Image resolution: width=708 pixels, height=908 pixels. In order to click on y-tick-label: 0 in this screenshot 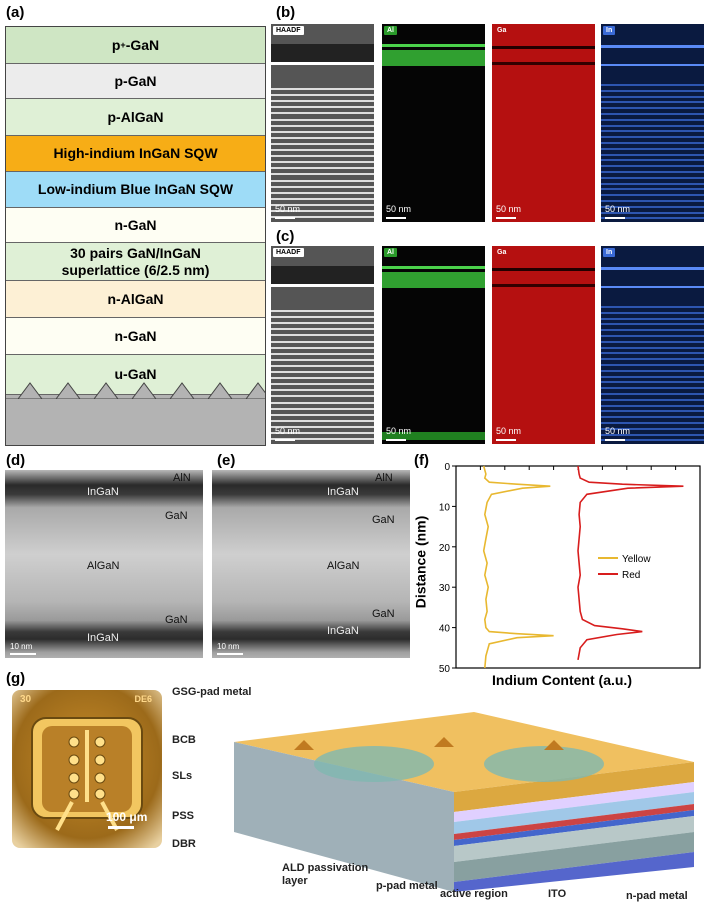, I will do `click(447, 467)`.